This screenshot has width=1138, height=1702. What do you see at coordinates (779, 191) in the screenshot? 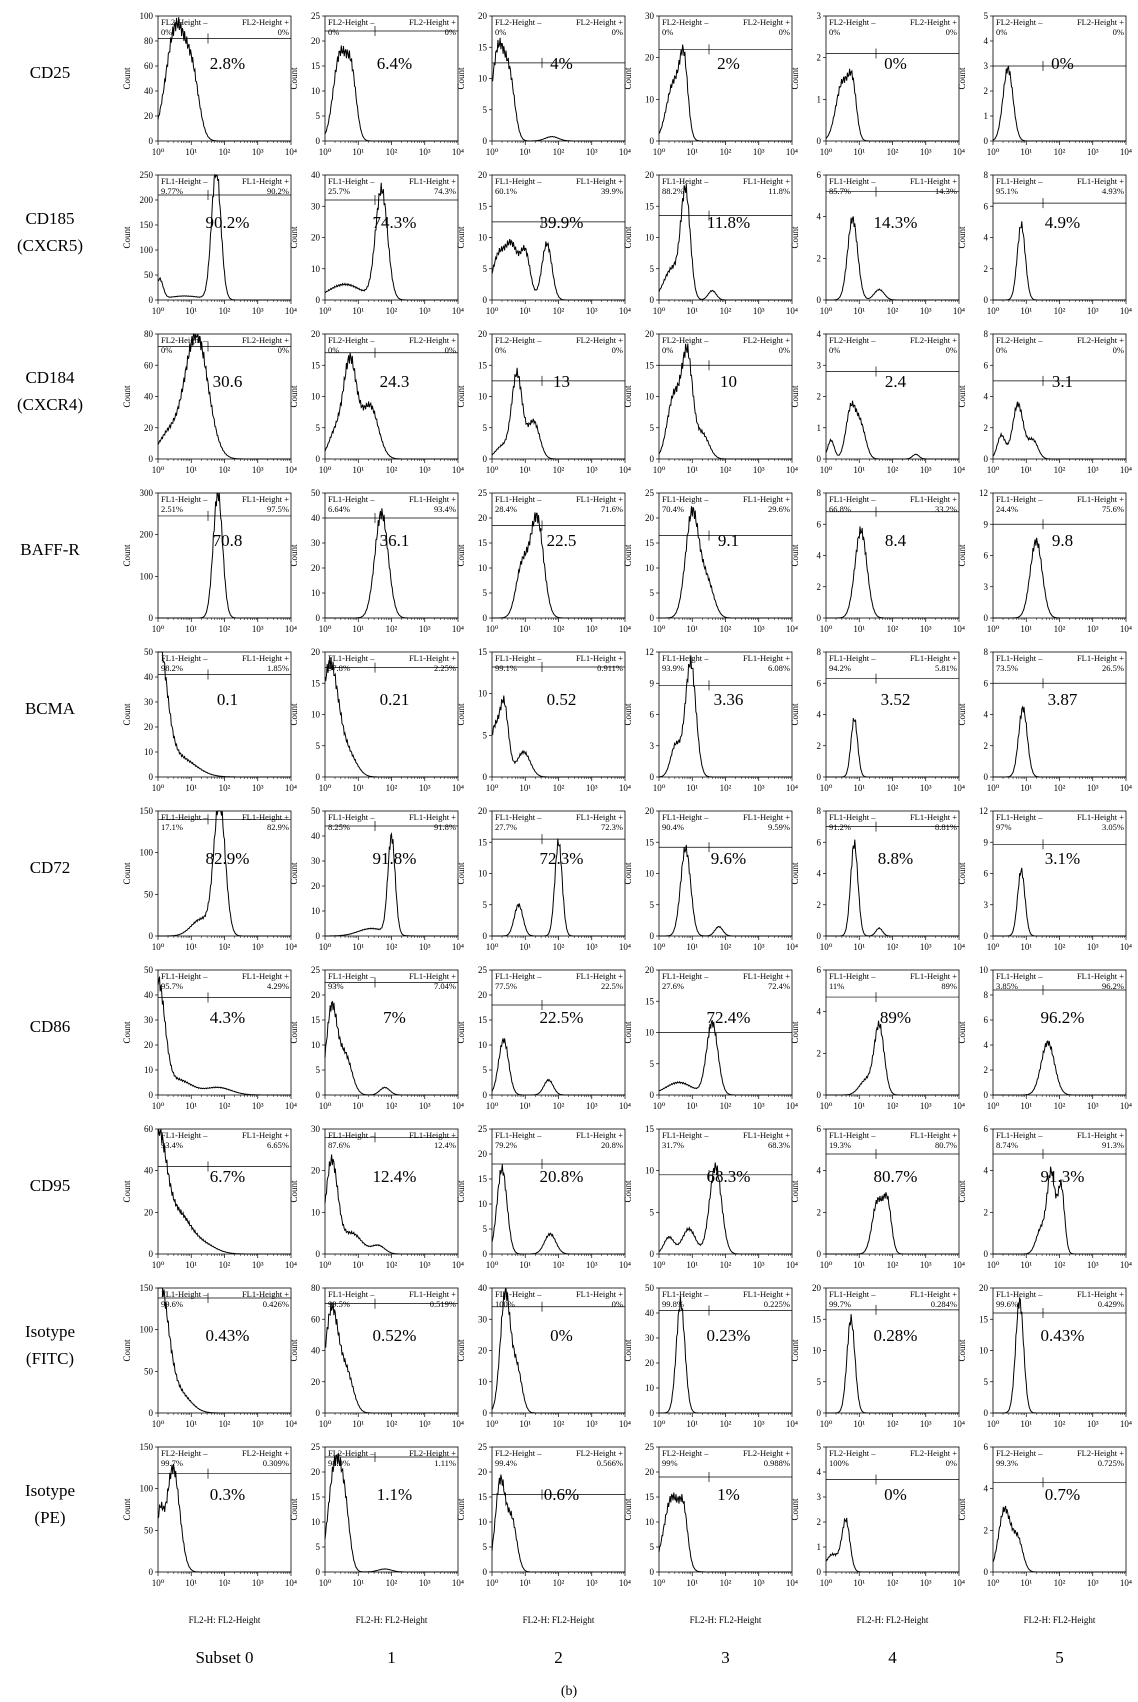
I see `gate-pos-percent: 11.8%` at bounding box center [779, 191].